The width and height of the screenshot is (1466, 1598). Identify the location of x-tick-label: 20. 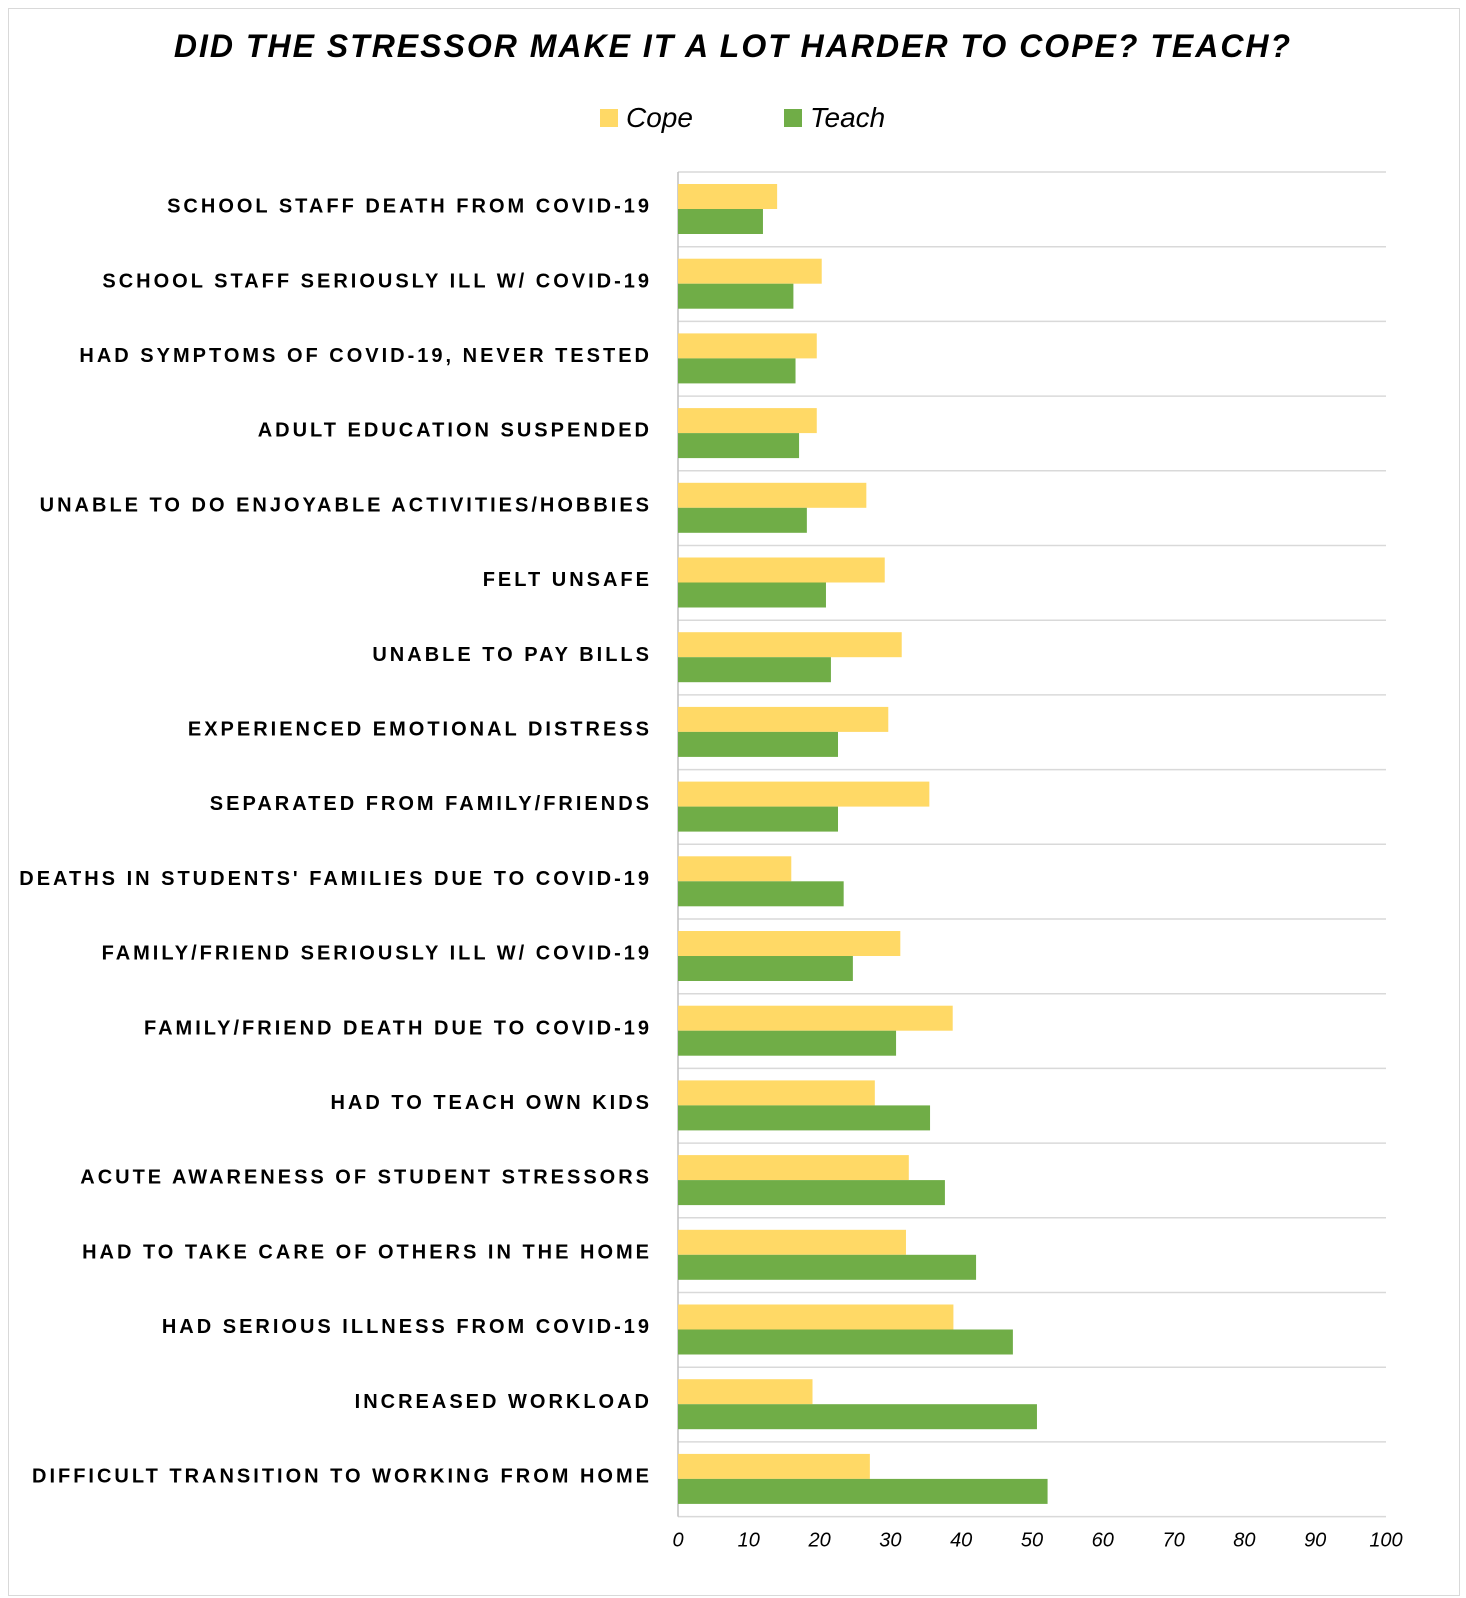
(818, 1541).